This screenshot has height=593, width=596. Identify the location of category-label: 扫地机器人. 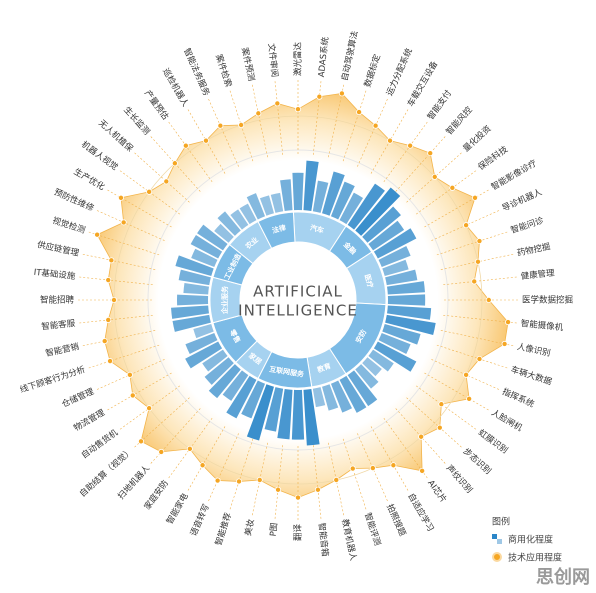
(134, 481).